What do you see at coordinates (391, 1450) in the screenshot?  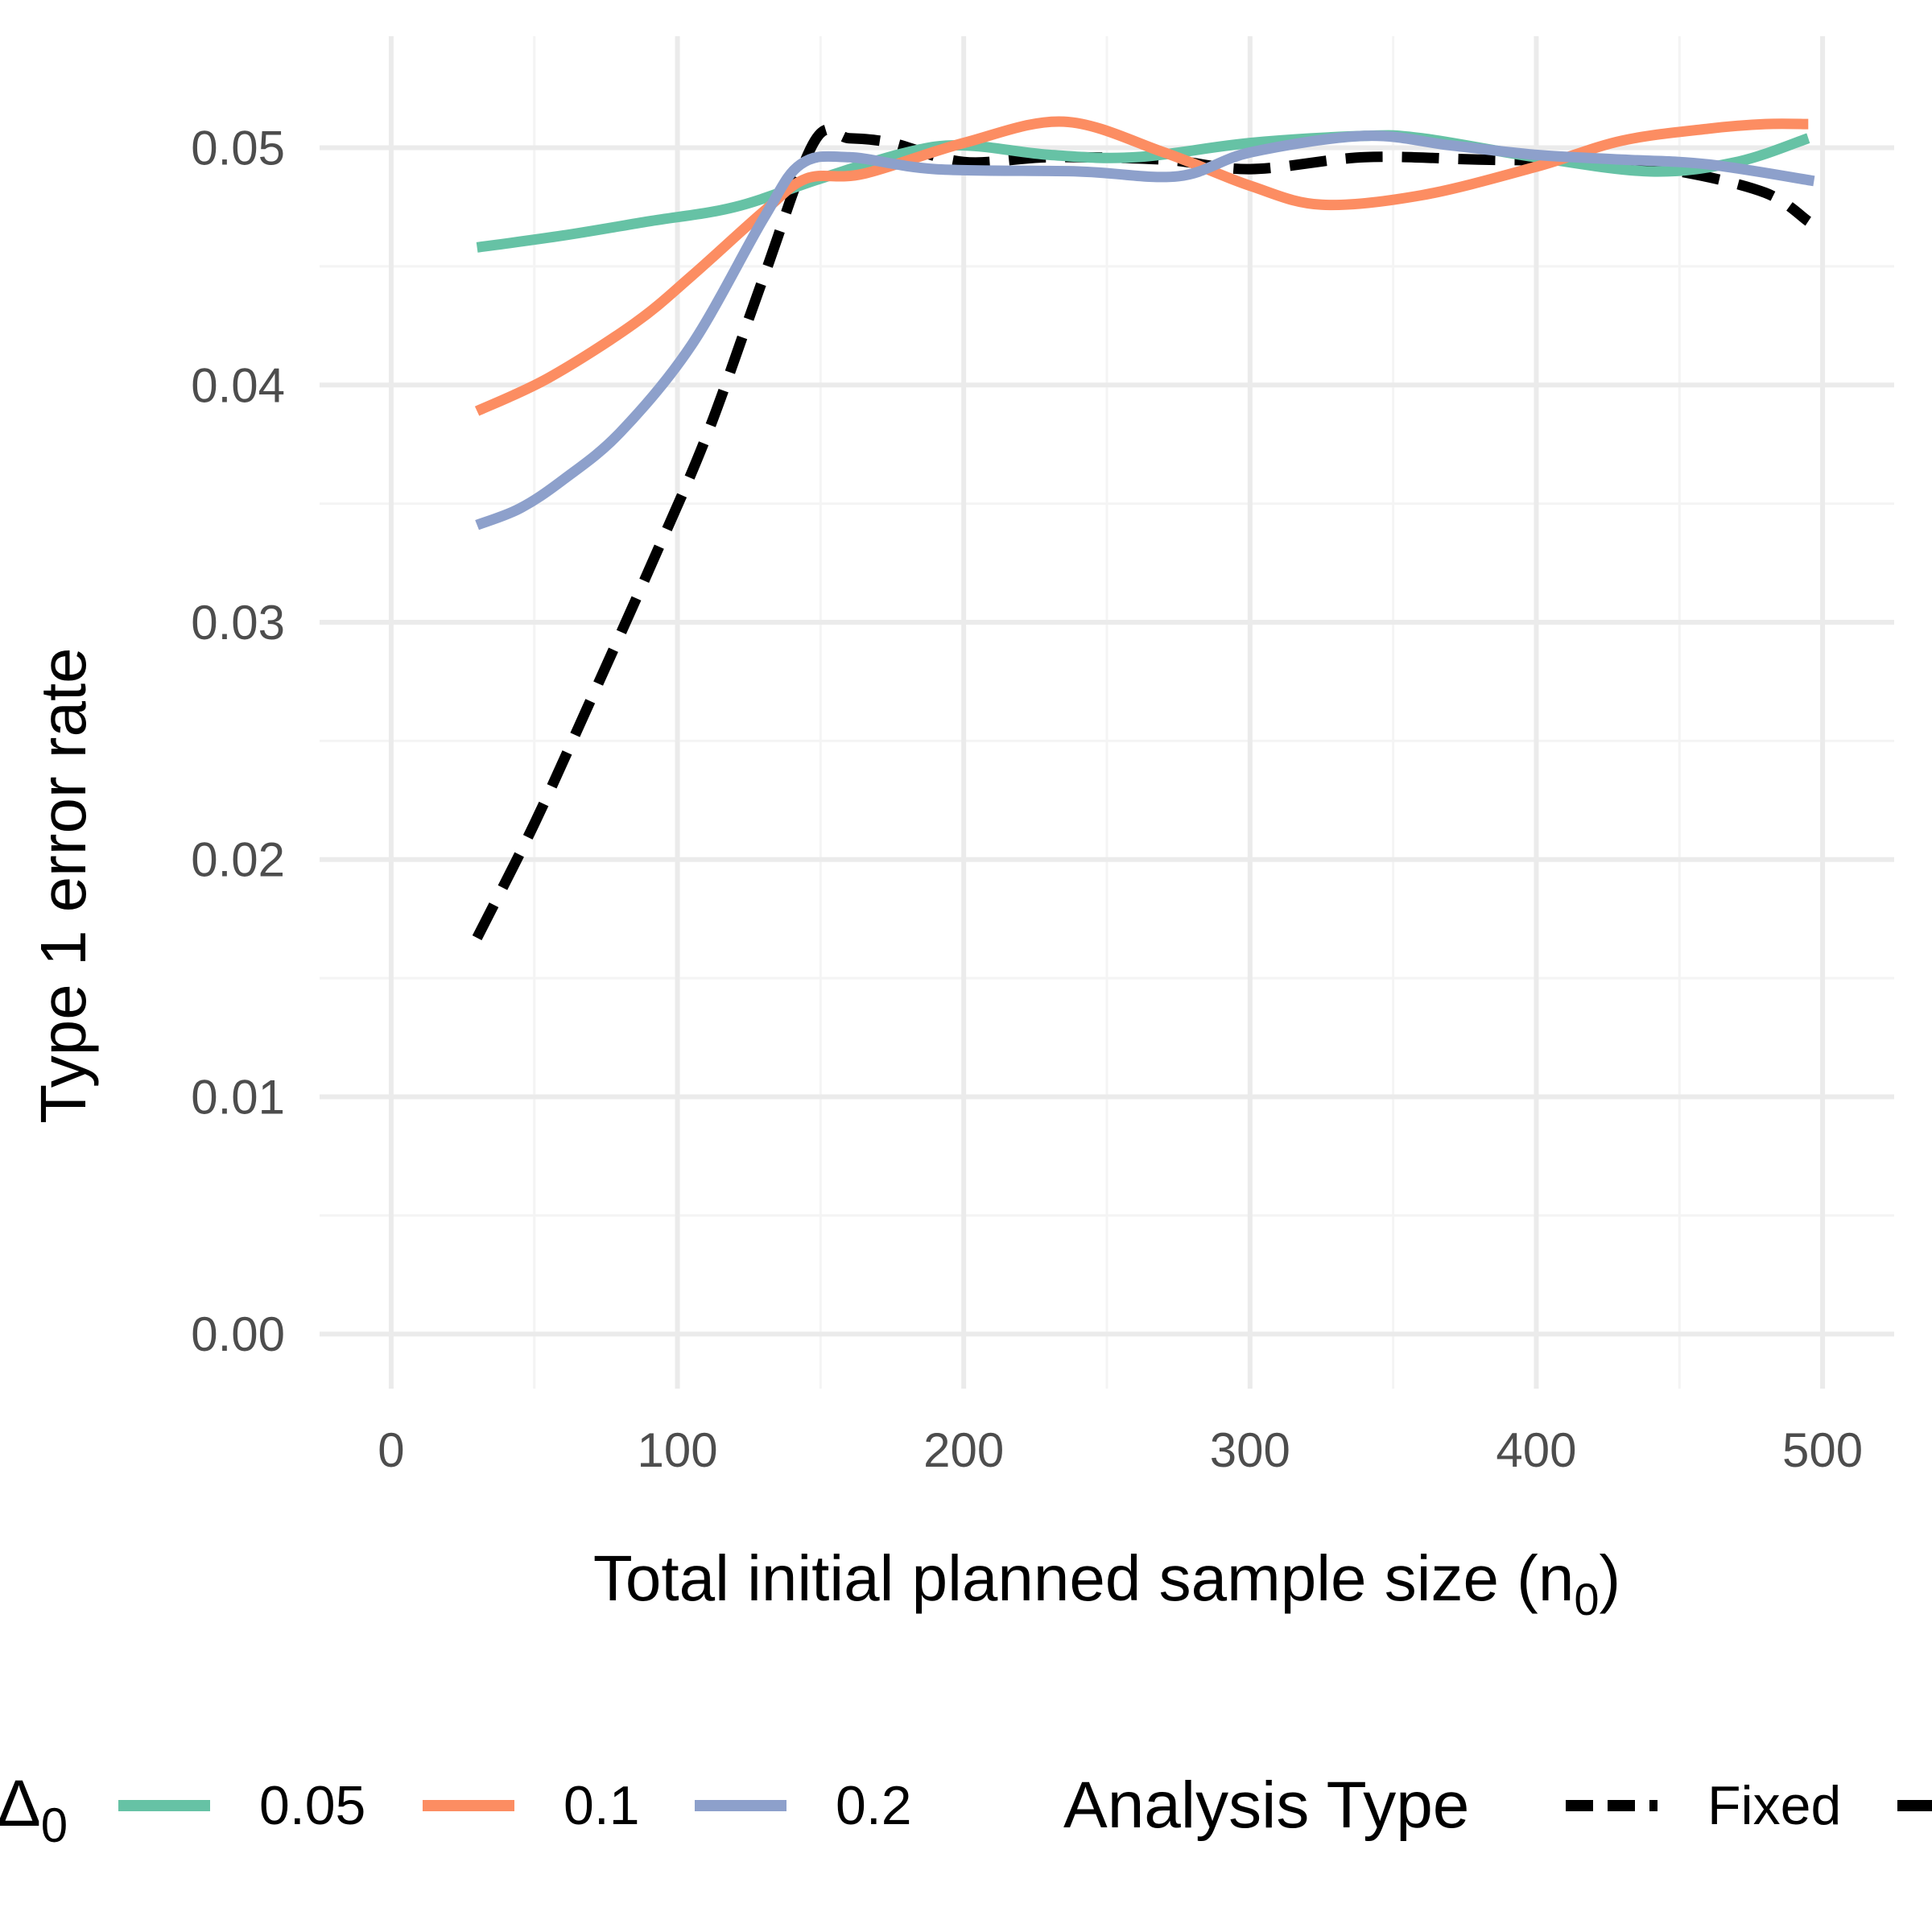 I see `x-tick-label: 0` at bounding box center [391, 1450].